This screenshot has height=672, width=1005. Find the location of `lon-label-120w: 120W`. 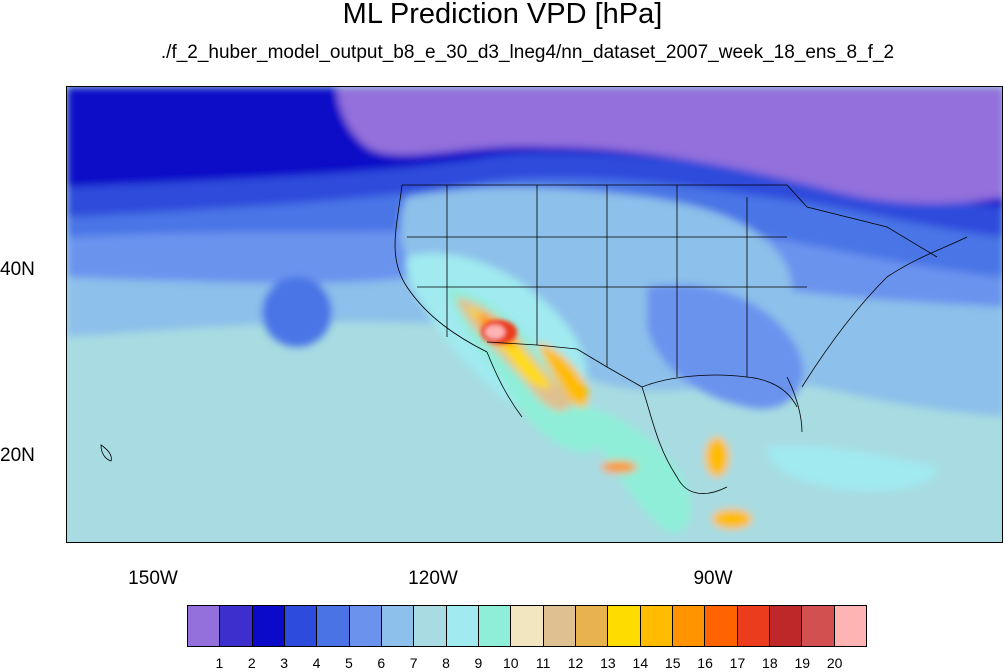

lon-label-120w: 120W is located at coordinates (433, 578).